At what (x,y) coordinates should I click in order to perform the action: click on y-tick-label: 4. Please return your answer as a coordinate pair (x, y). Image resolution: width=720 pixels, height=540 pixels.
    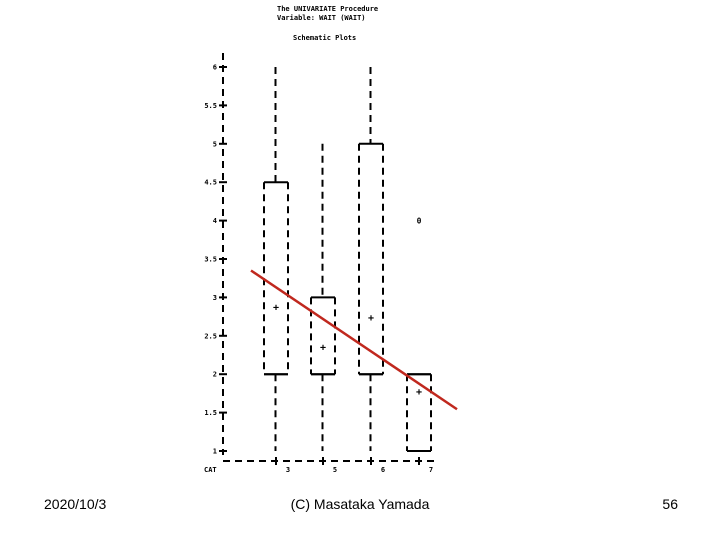
    Looking at the image, I should click on (215, 221).